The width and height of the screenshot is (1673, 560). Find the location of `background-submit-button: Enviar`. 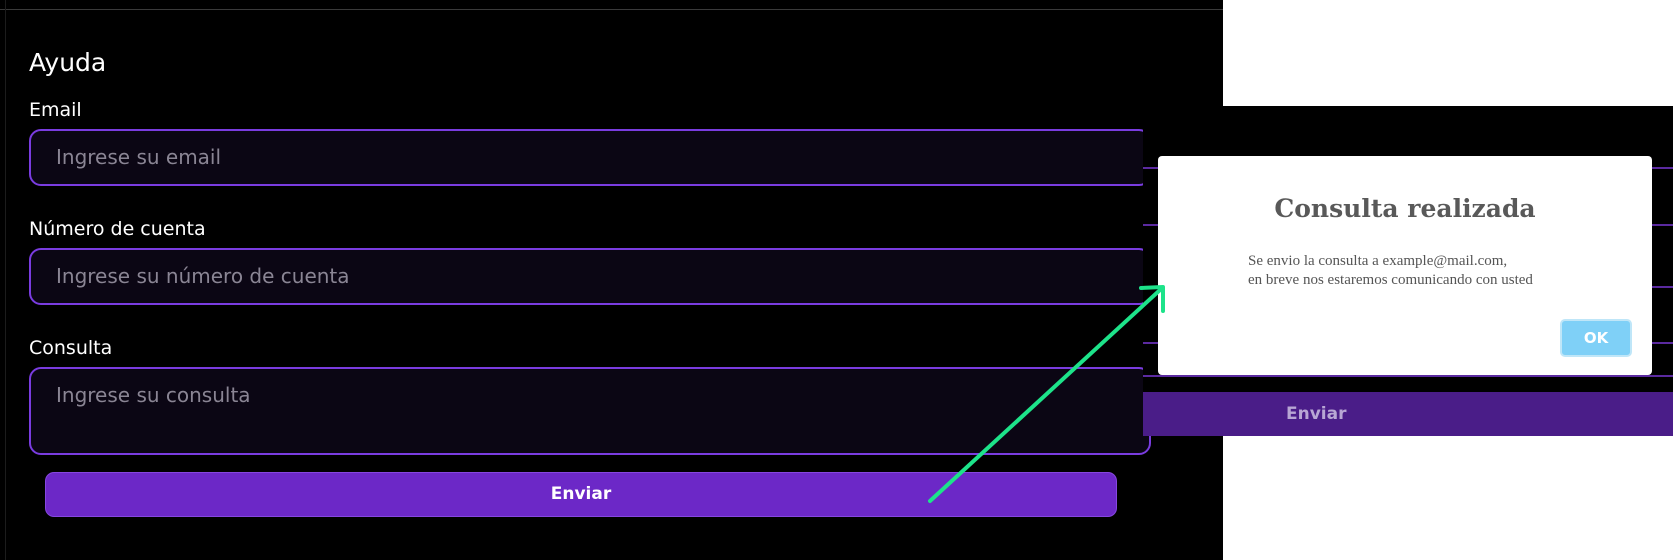

background-submit-button: Enviar is located at coordinates (1408, 414).